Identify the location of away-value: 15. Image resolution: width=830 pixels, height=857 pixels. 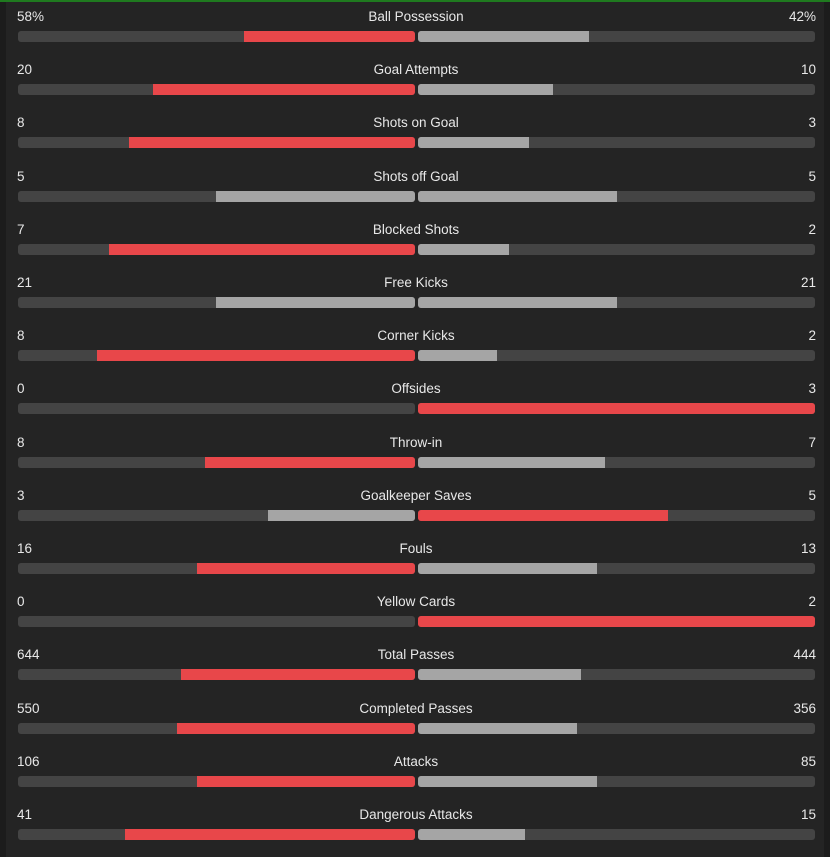
(808, 814).